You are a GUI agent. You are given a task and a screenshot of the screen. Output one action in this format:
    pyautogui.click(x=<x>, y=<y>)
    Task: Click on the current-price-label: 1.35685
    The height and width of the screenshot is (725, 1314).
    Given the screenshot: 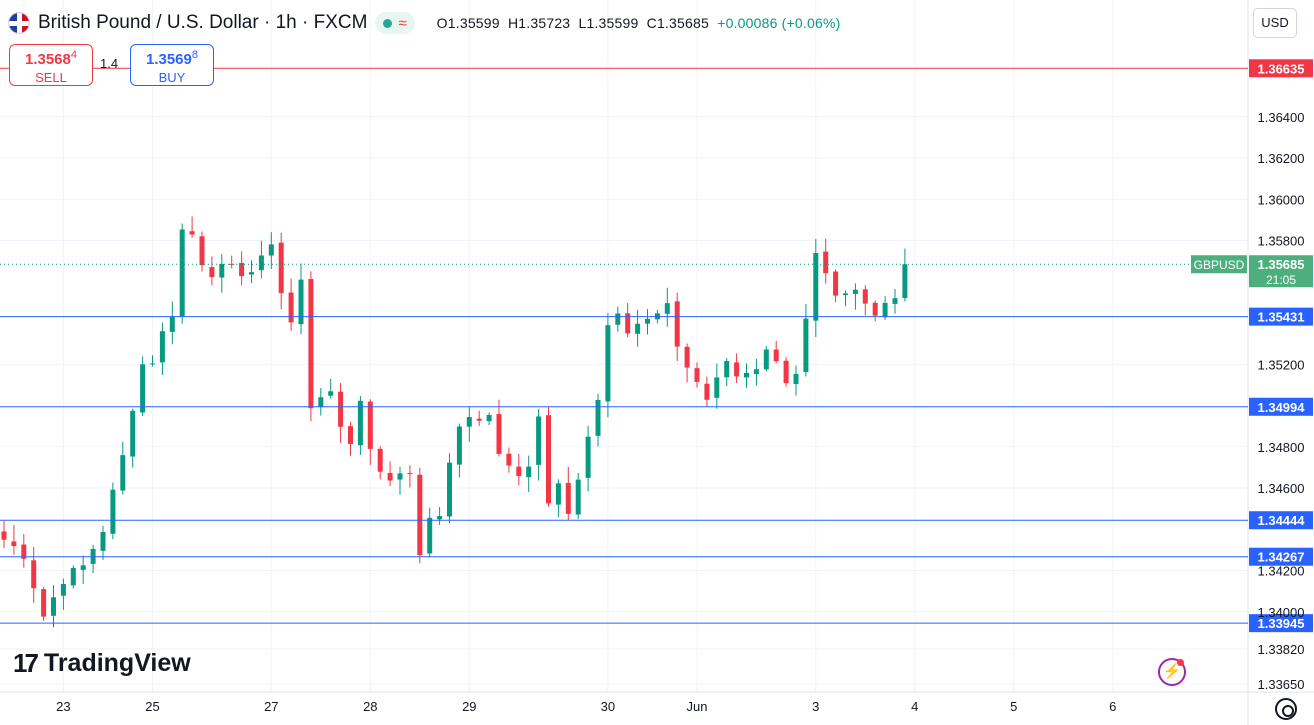 What is the action you would take?
    pyautogui.click(x=1281, y=264)
    